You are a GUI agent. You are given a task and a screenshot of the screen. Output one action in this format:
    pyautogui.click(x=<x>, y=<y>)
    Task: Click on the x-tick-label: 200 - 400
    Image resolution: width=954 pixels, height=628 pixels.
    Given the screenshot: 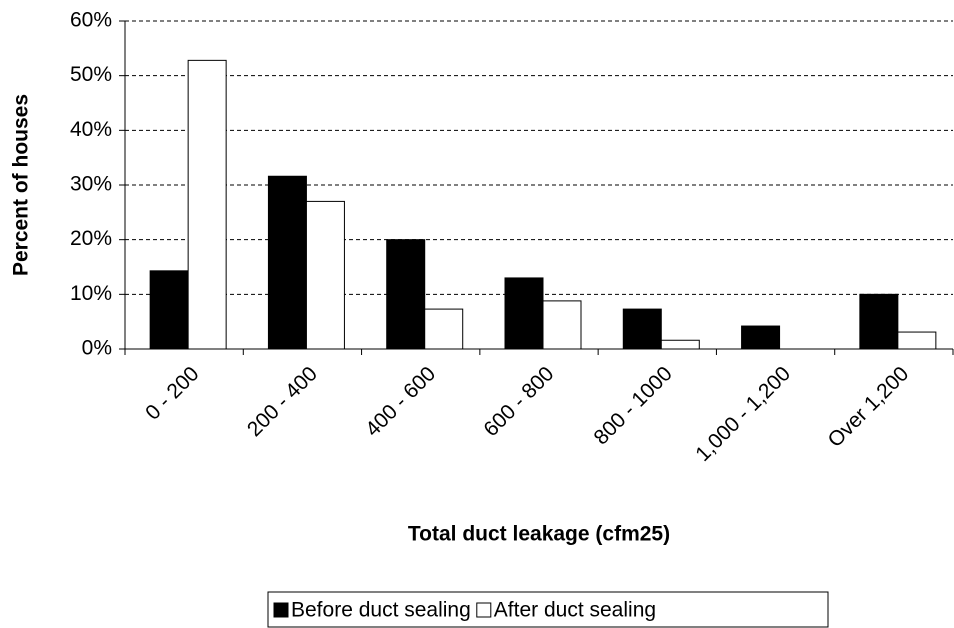 What is the action you would take?
    pyautogui.click(x=282, y=401)
    